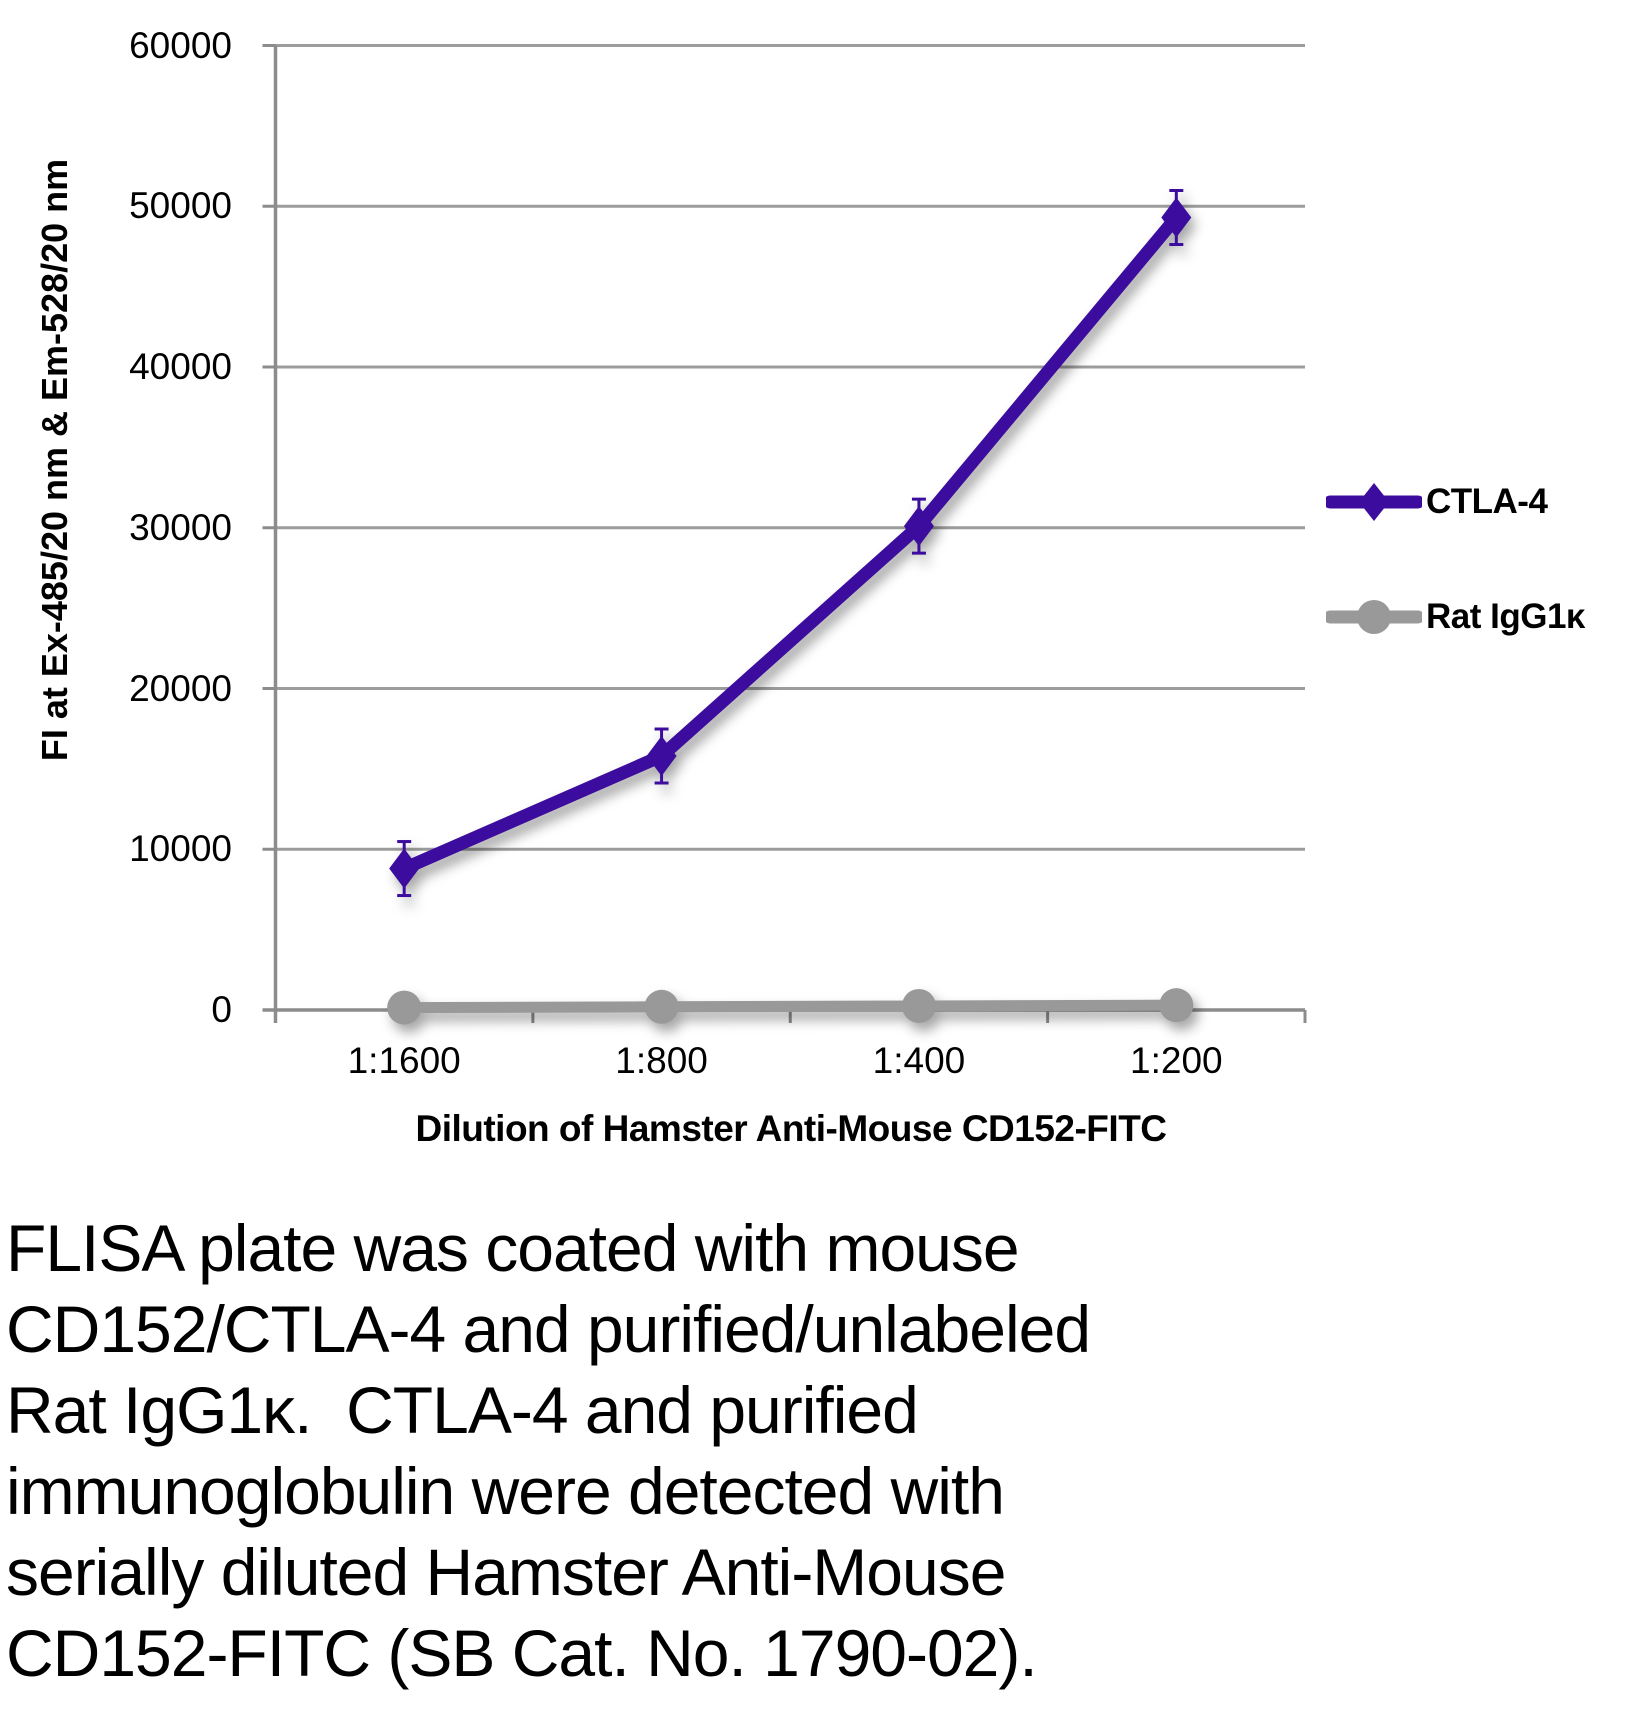 Image resolution: width=1638 pixels, height=1710 pixels. Describe the element at coordinates (1505, 616) in the screenshot. I see `legend-label-rat-igg1k: Rat IgG1κ` at that location.